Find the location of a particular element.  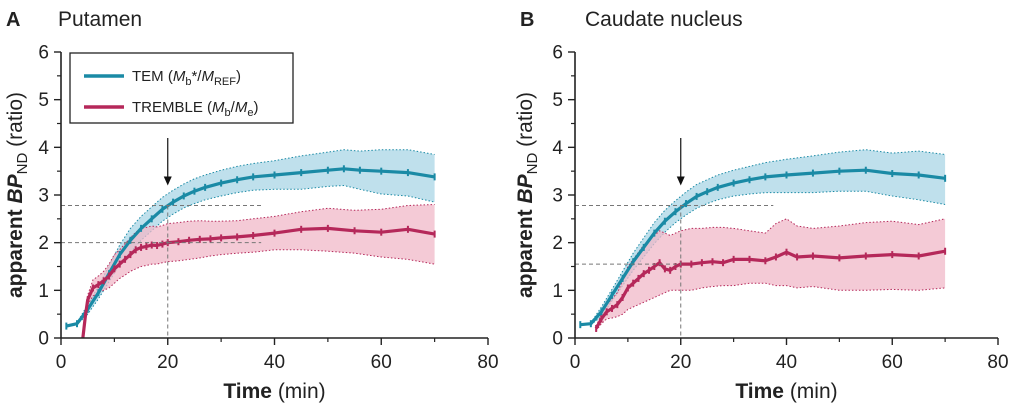

legend-box is located at coordinates (181, 88).